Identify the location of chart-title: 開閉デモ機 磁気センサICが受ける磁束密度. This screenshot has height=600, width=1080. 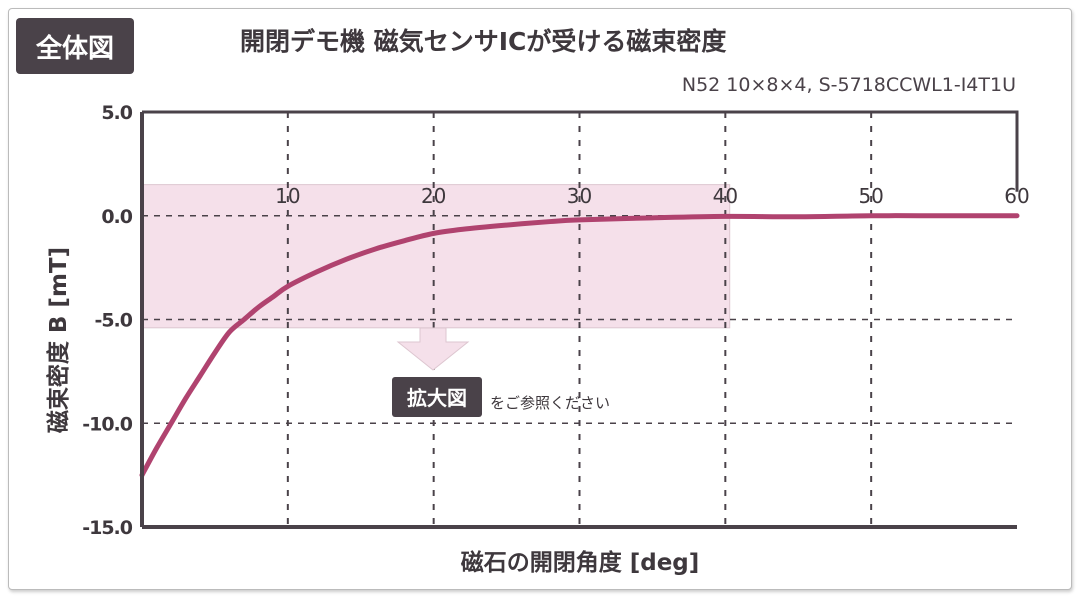
(483, 41).